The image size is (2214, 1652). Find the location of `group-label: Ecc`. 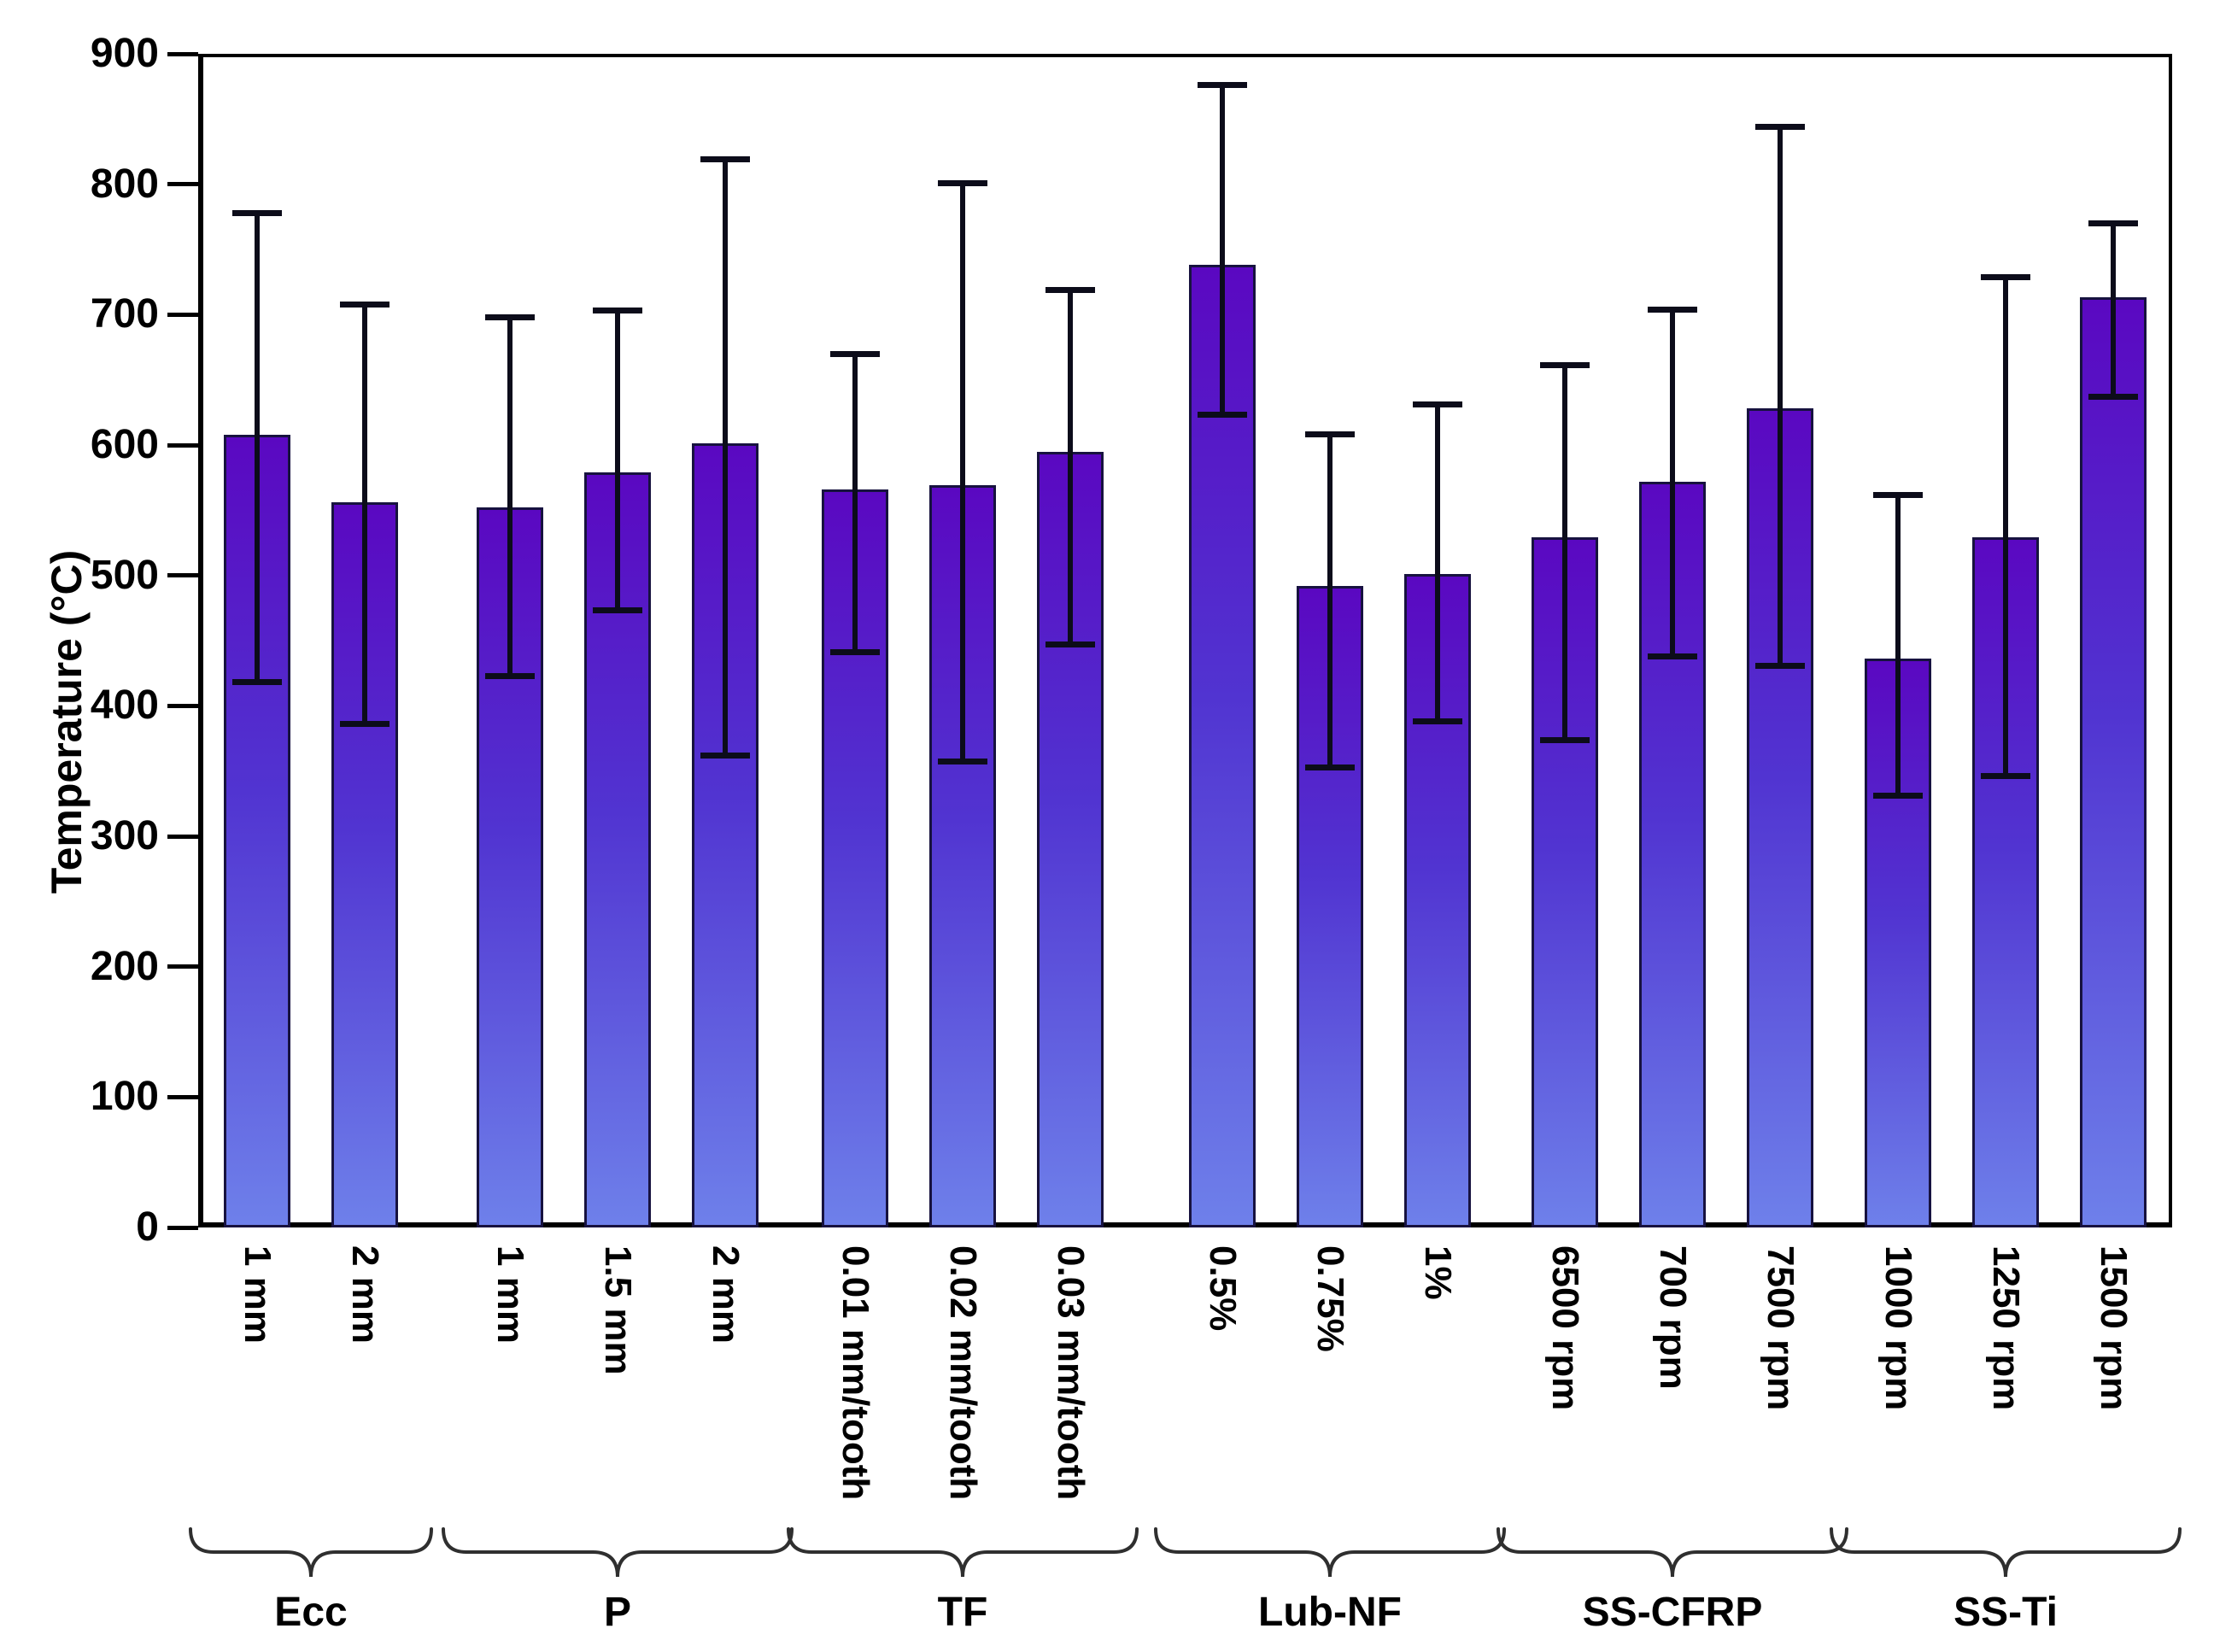

group-label: Ecc is located at coordinates (311, 1612).